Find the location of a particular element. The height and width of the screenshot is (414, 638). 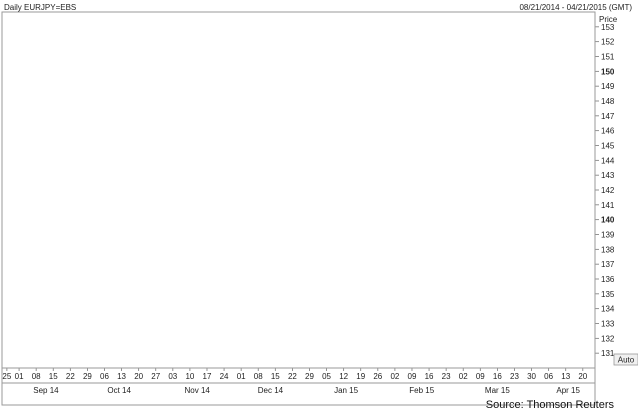

y-tick-label: 135 is located at coordinates (608, 294).